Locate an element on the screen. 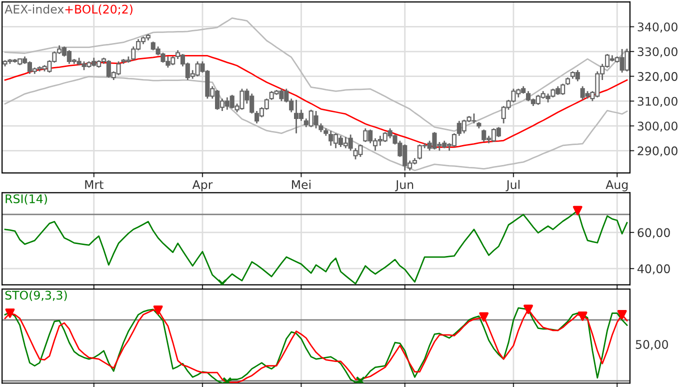 The image size is (690, 387). chart-title: AEX-index is located at coordinates (34, 9).